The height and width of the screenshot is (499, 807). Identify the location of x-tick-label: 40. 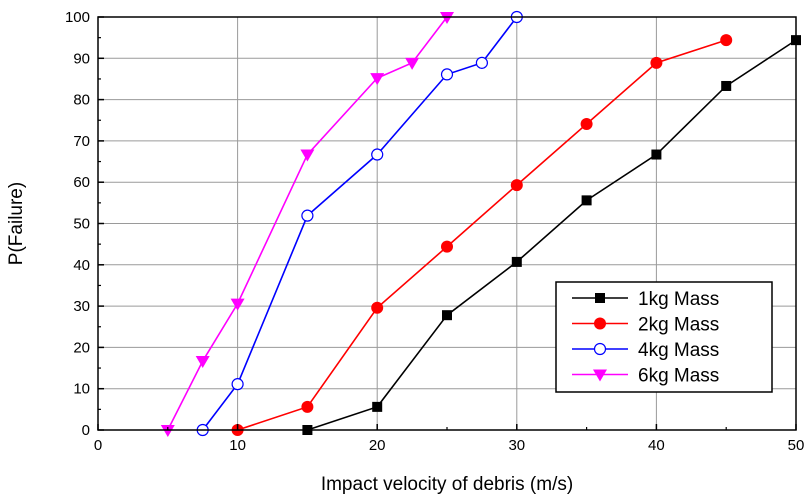
(656, 445).